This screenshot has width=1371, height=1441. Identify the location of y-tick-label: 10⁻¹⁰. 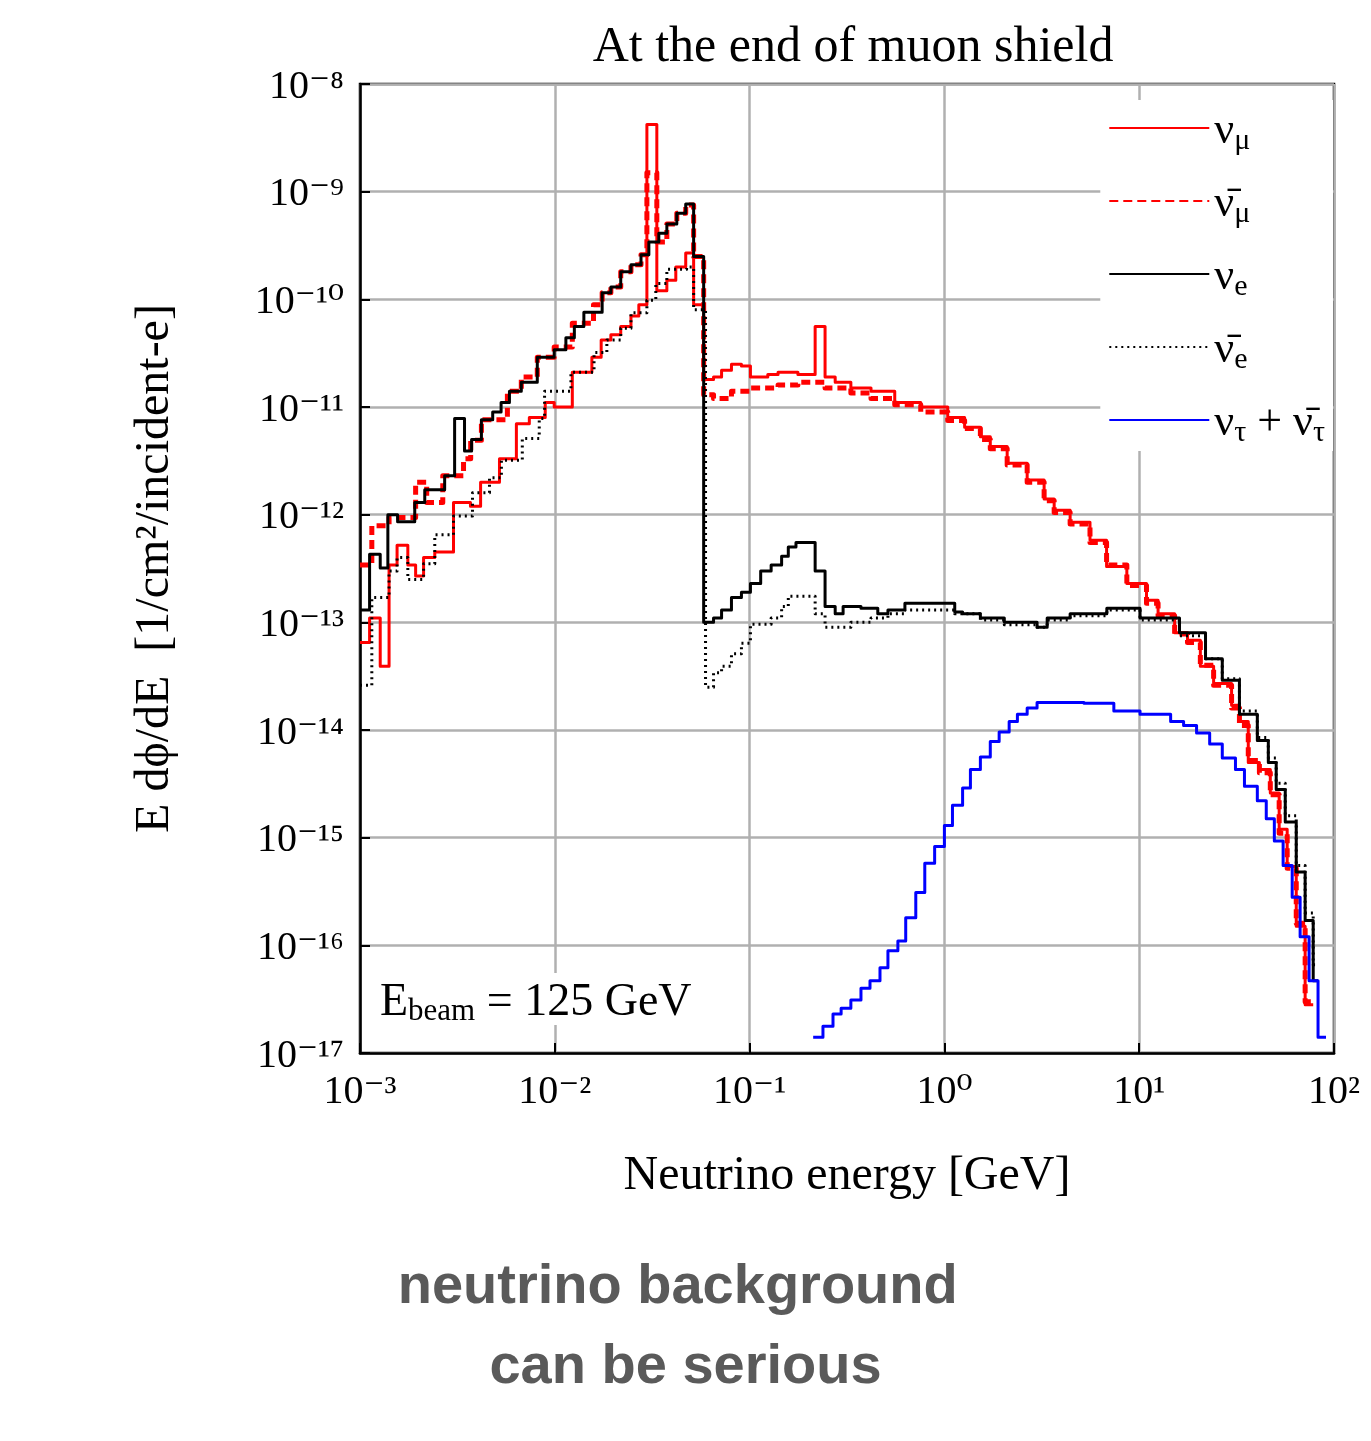
(299, 299).